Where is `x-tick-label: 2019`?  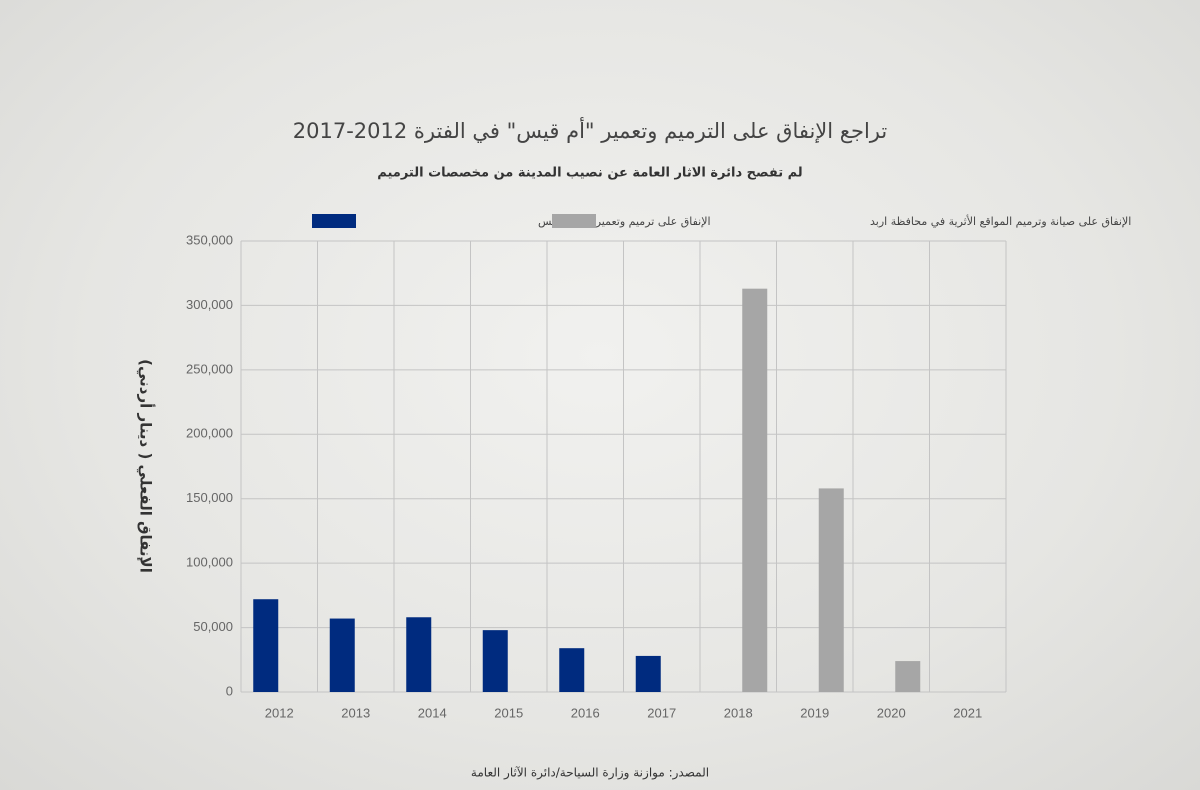 x-tick-label: 2019 is located at coordinates (814, 712).